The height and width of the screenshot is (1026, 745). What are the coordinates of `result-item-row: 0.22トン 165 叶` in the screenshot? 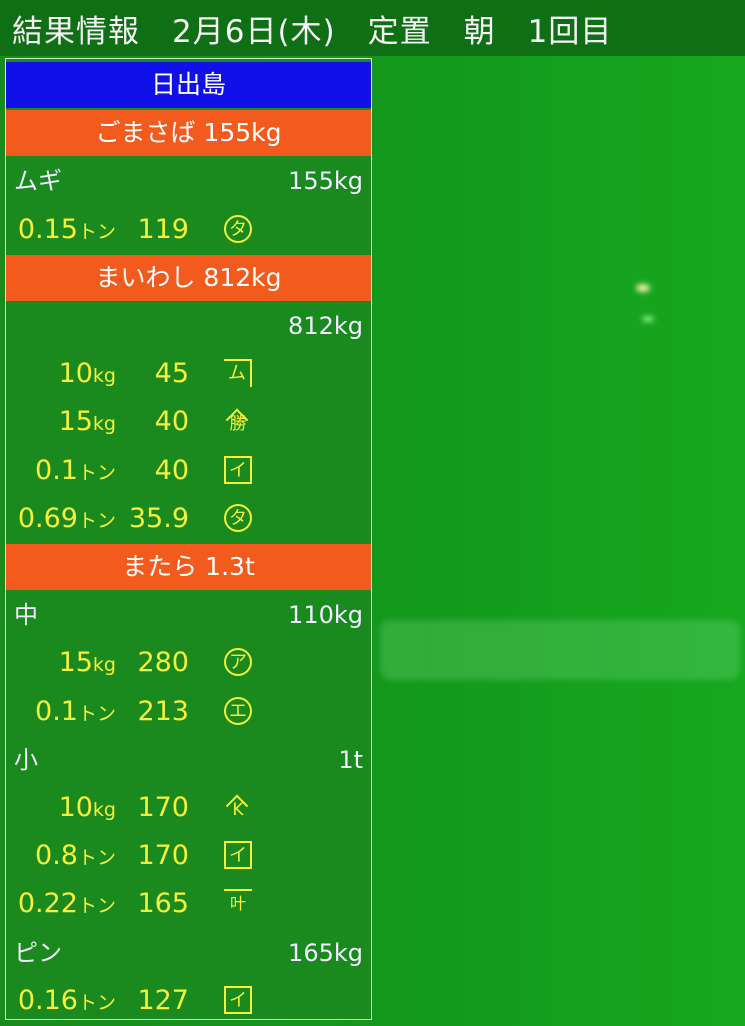 It's located at (188, 904).